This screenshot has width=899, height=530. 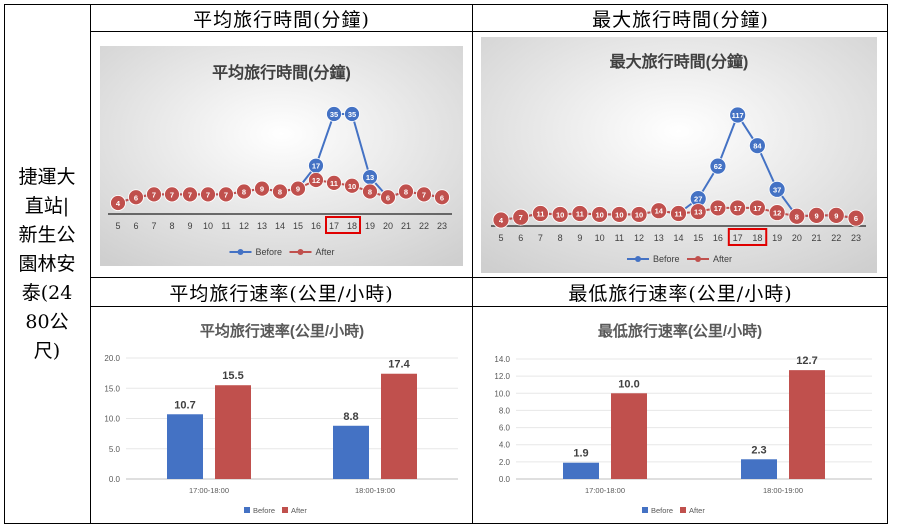 I want to click on y-tick-label: 4.0, so click(x=505, y=445).